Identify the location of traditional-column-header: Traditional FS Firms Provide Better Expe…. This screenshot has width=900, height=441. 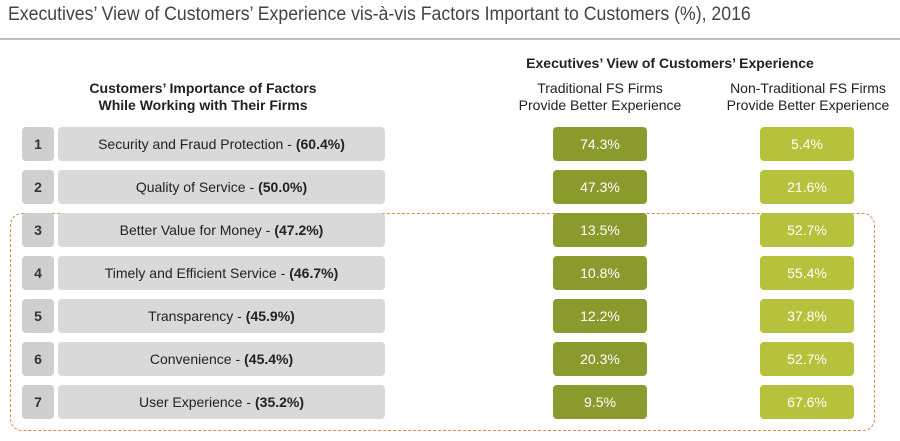
(600, 97).